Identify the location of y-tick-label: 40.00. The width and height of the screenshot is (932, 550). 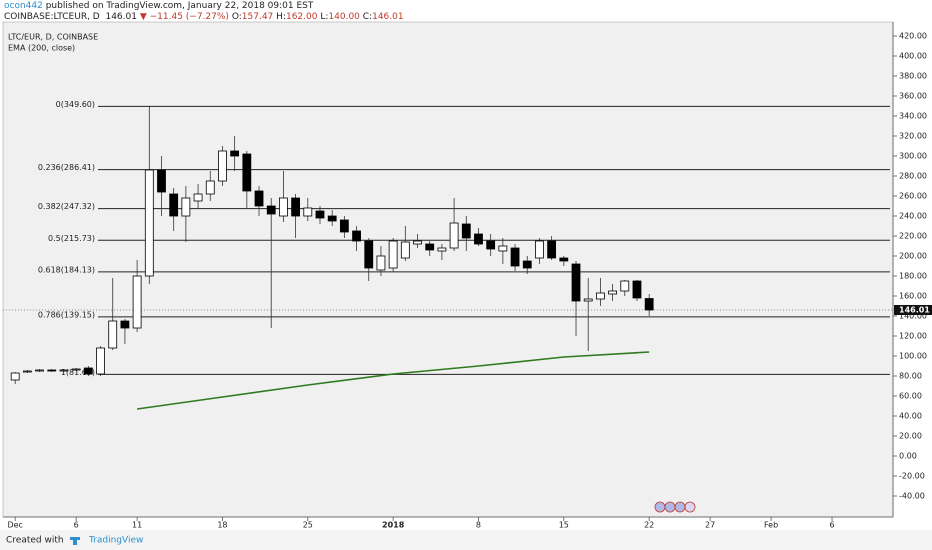
(910, 416).